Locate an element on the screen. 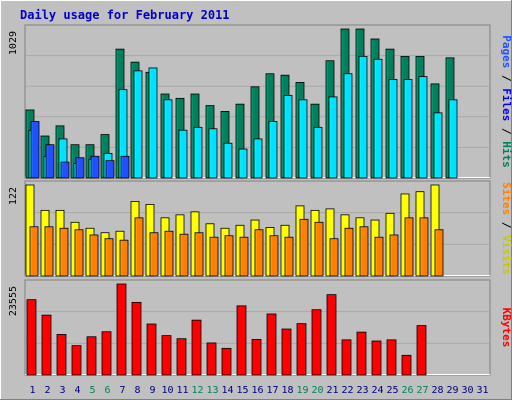 The height and width of the screenshot is (400, 512). x-tick-label: 13 is located at coordinates (212, 390).